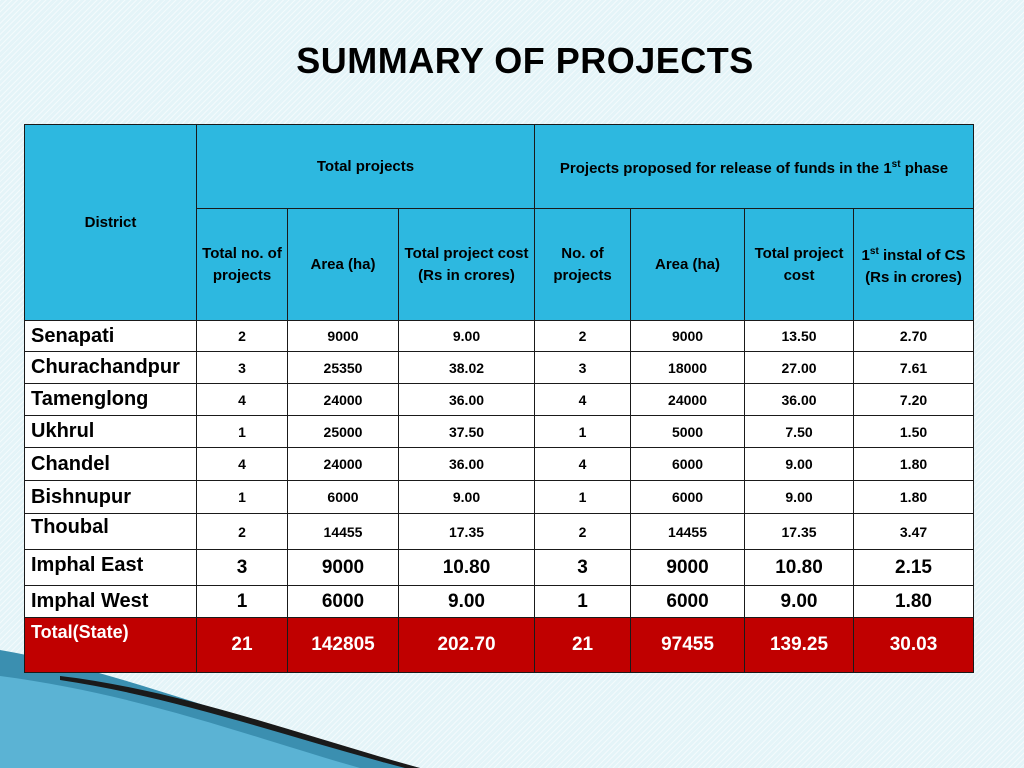  Describe the element at coordinates (688, 431) in the screenshot. I see `cell-area-phase1: 5000` at that location.